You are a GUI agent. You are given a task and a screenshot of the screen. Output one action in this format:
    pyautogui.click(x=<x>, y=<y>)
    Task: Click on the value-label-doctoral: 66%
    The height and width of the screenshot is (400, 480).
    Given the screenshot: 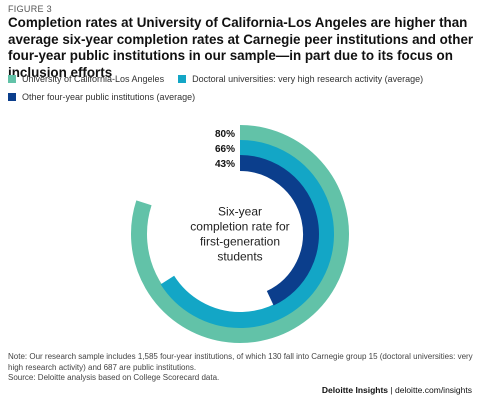 What is the action you would take?
    pyautogui.click(x=225, y=149)
    